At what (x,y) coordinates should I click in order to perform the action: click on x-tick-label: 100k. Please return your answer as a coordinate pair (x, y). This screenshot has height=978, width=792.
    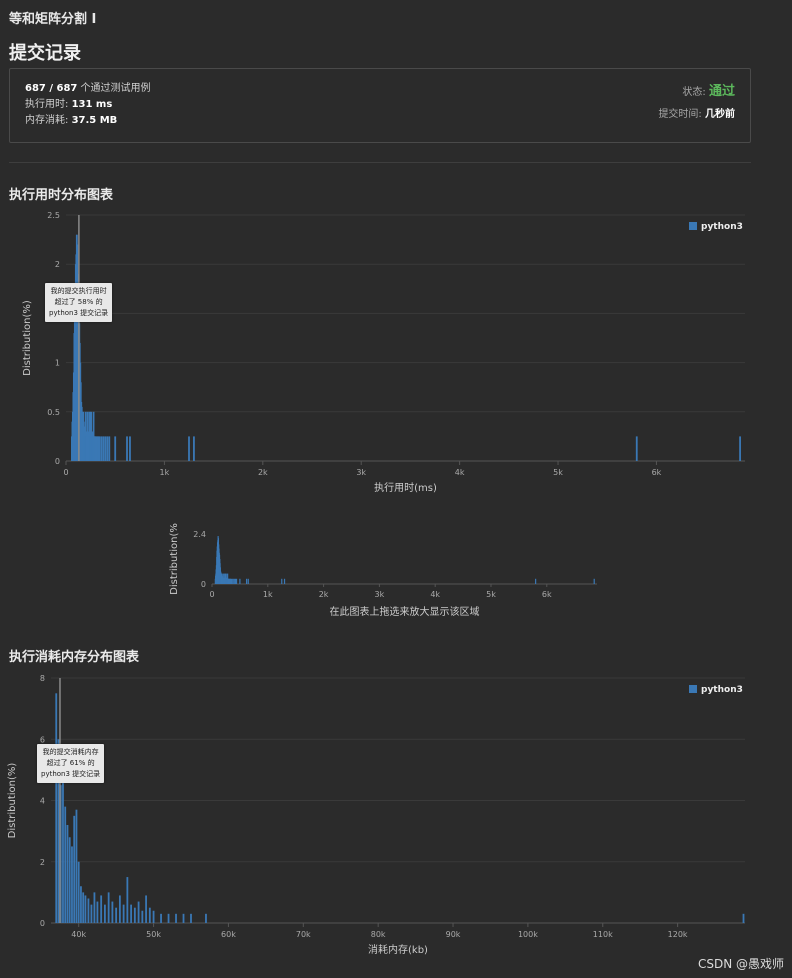
    Looking at the image, I should click on (528, 934).